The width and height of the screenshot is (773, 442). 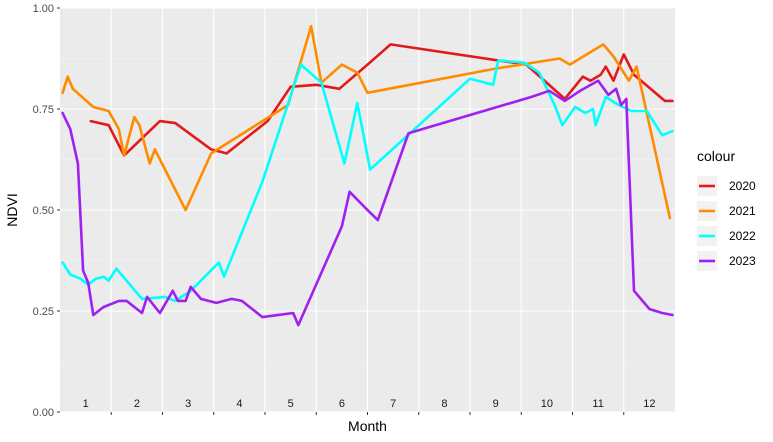 What do you see at coordinates (649, 404) in the screenshot?
I see `month-label: 12` at bounding box center [649, 404].